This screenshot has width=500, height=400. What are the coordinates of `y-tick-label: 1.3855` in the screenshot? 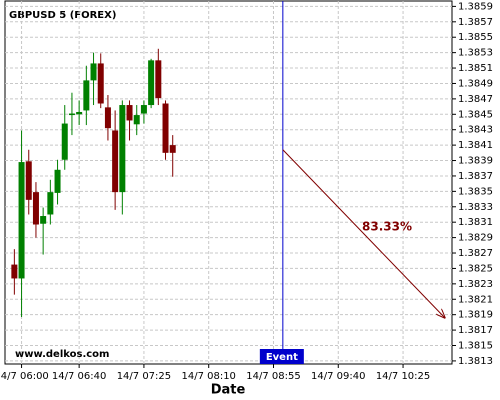 It's located at (475, 37).